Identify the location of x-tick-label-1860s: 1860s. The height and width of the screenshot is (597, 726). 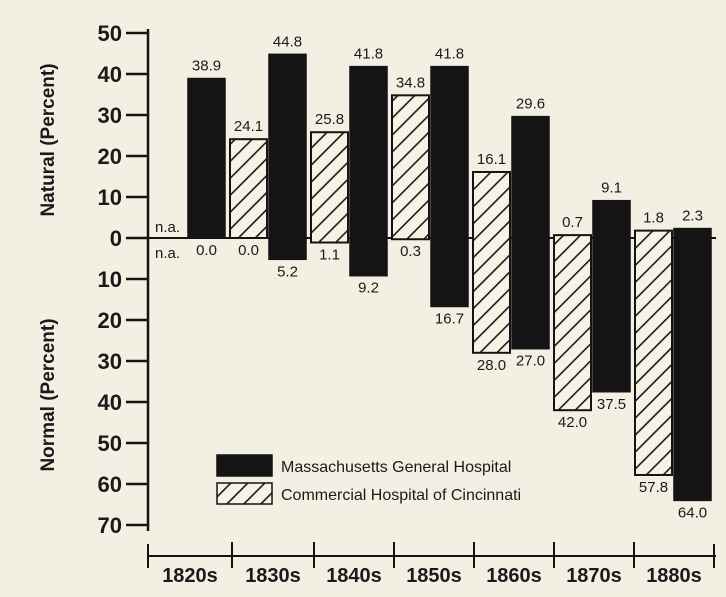
(514, 576).